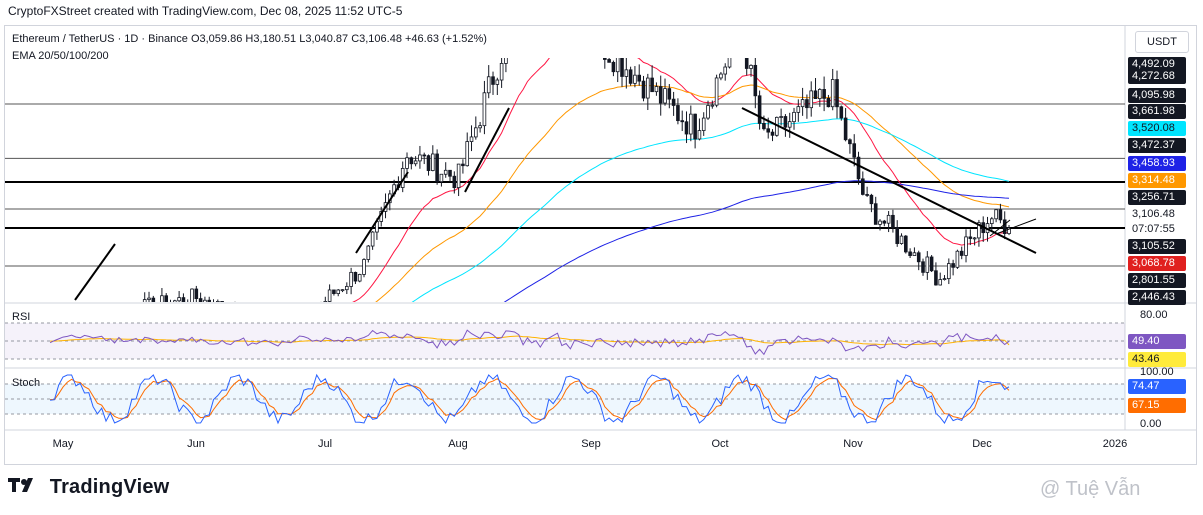 The height and width of the screenshot is (515, 1203). What do you see at coordinates (1157, 297) in the screenshot?
I see `price-tag: 2,446.43` at bounding box center [1157, 297].